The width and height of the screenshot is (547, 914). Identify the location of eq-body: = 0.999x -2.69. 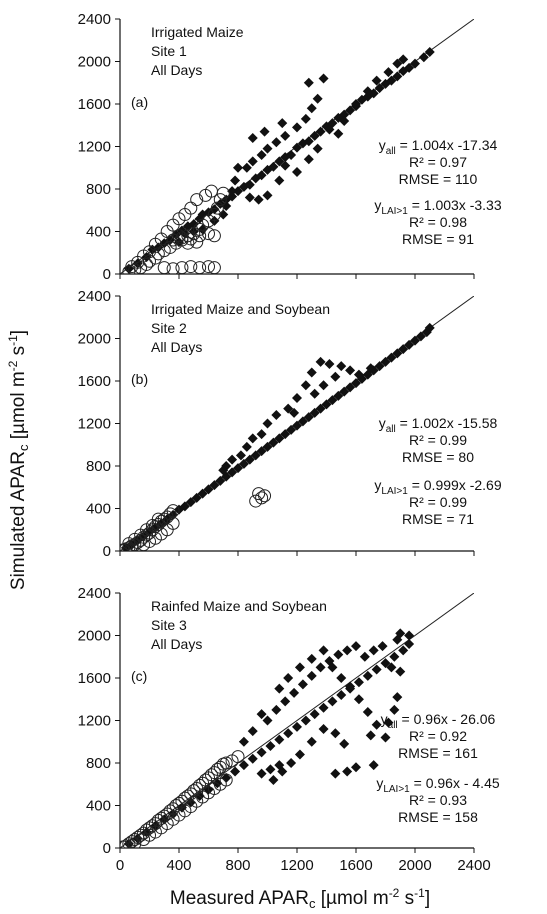
(455, 485).